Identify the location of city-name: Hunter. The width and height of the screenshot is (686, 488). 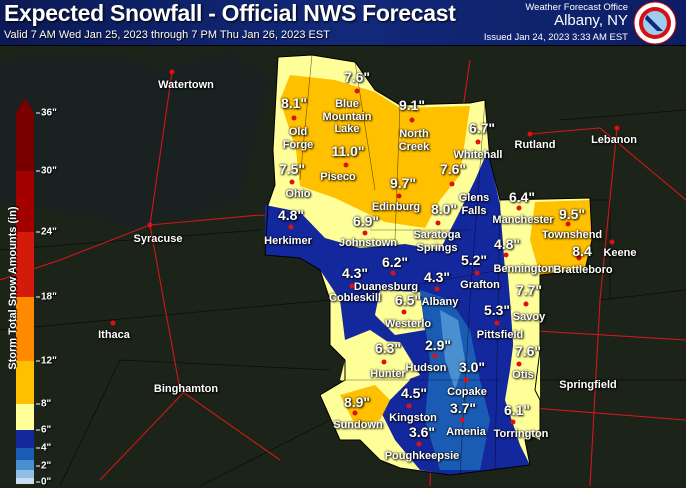
(388, 374).